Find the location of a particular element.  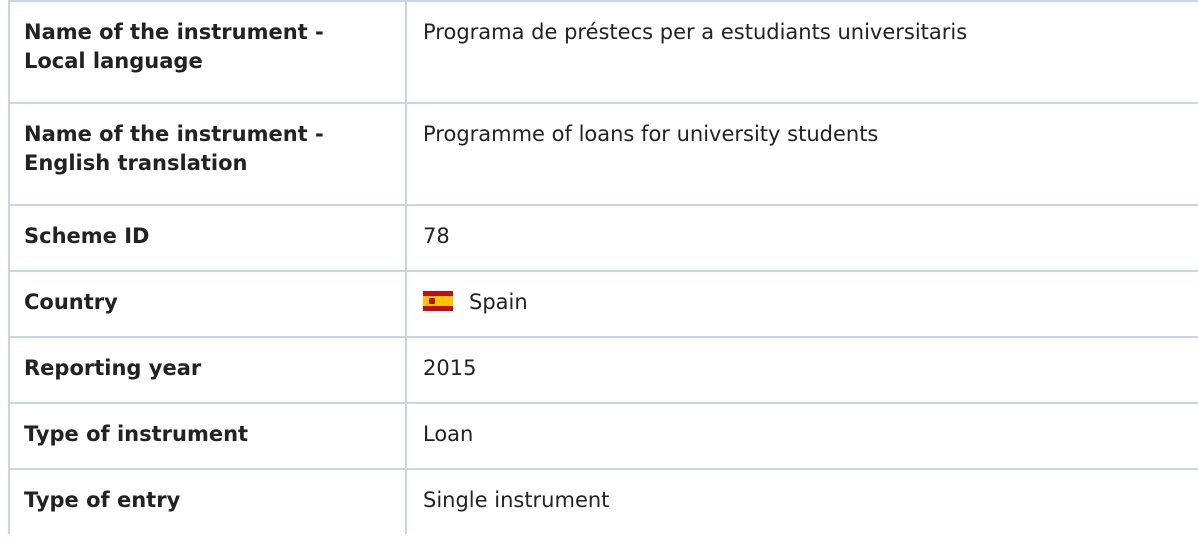

table-row: Country Spain is located at coordinates (603, 304).